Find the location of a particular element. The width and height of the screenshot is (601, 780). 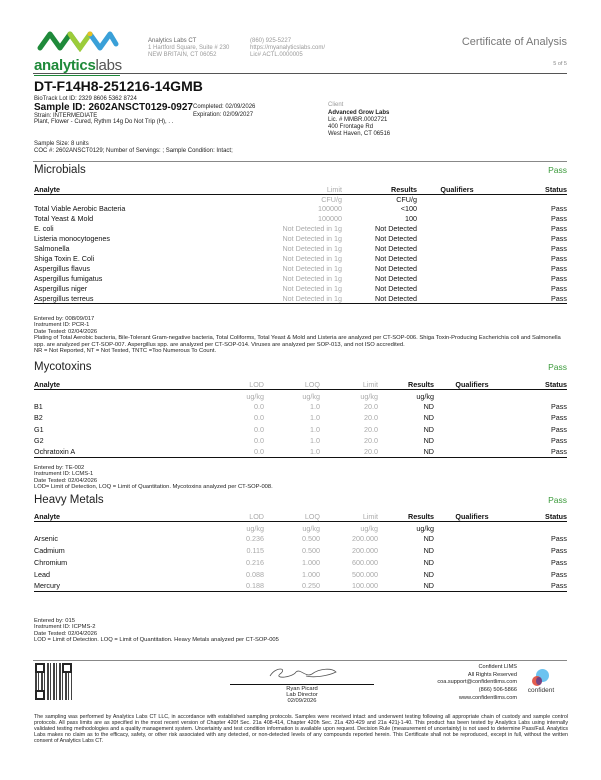

logo-text-light: labs is located at coordinates (109, 65).